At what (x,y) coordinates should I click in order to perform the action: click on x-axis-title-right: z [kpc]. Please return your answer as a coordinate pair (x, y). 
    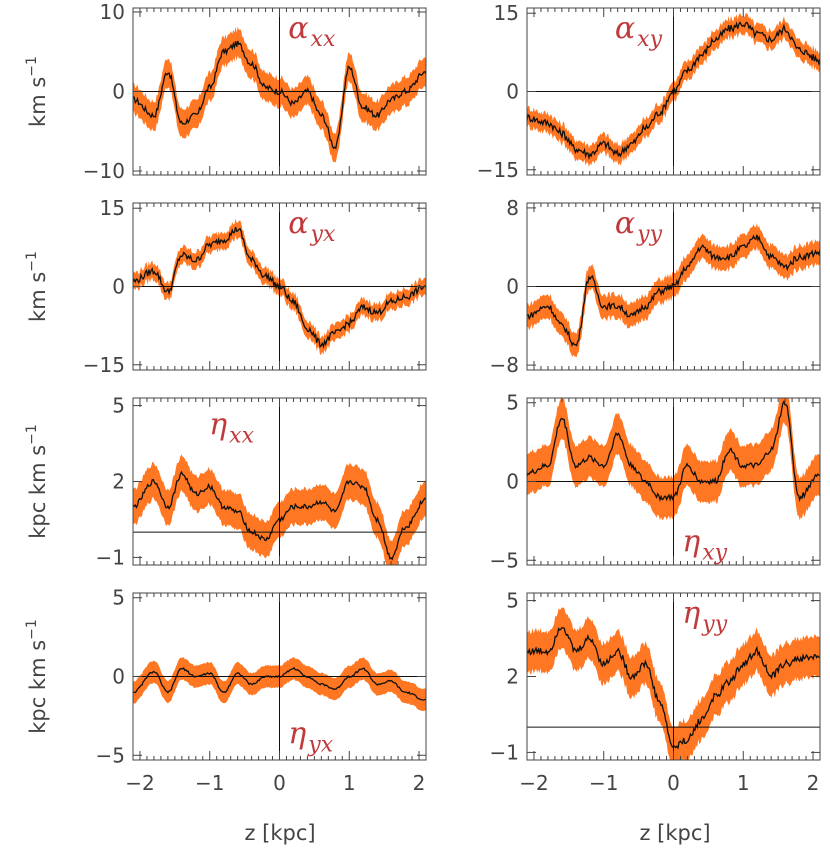
    Looking at the image, I should click on (674, 833).